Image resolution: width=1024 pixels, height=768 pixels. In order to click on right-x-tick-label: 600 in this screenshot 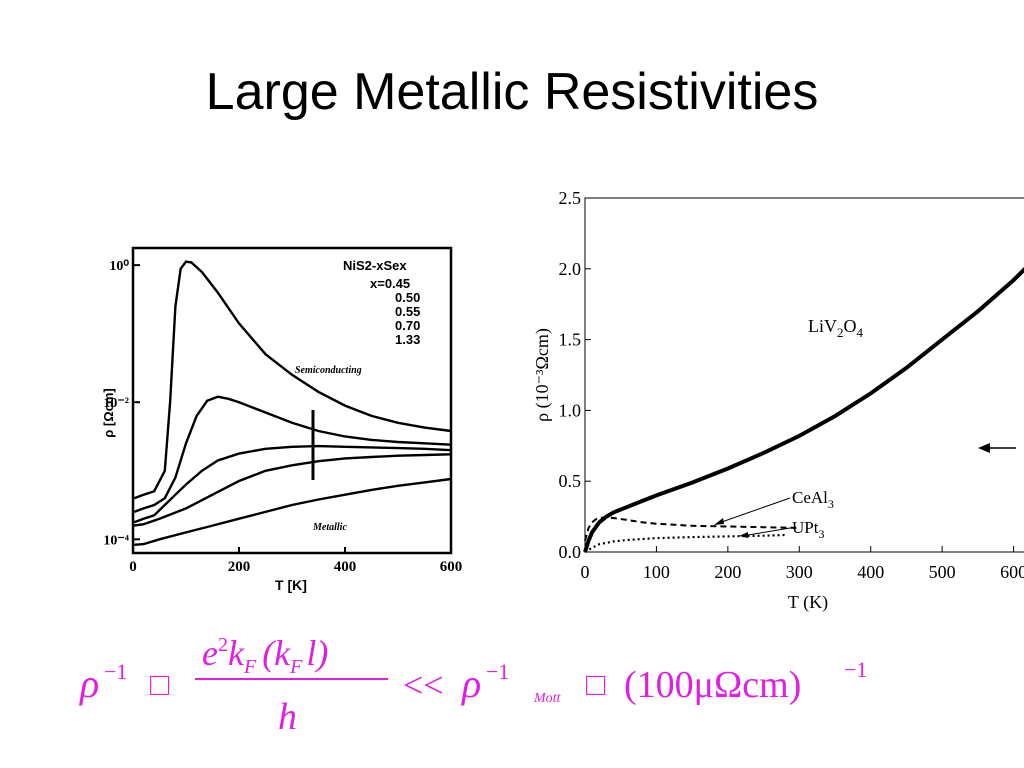, I will do `click(1012, 572)`.